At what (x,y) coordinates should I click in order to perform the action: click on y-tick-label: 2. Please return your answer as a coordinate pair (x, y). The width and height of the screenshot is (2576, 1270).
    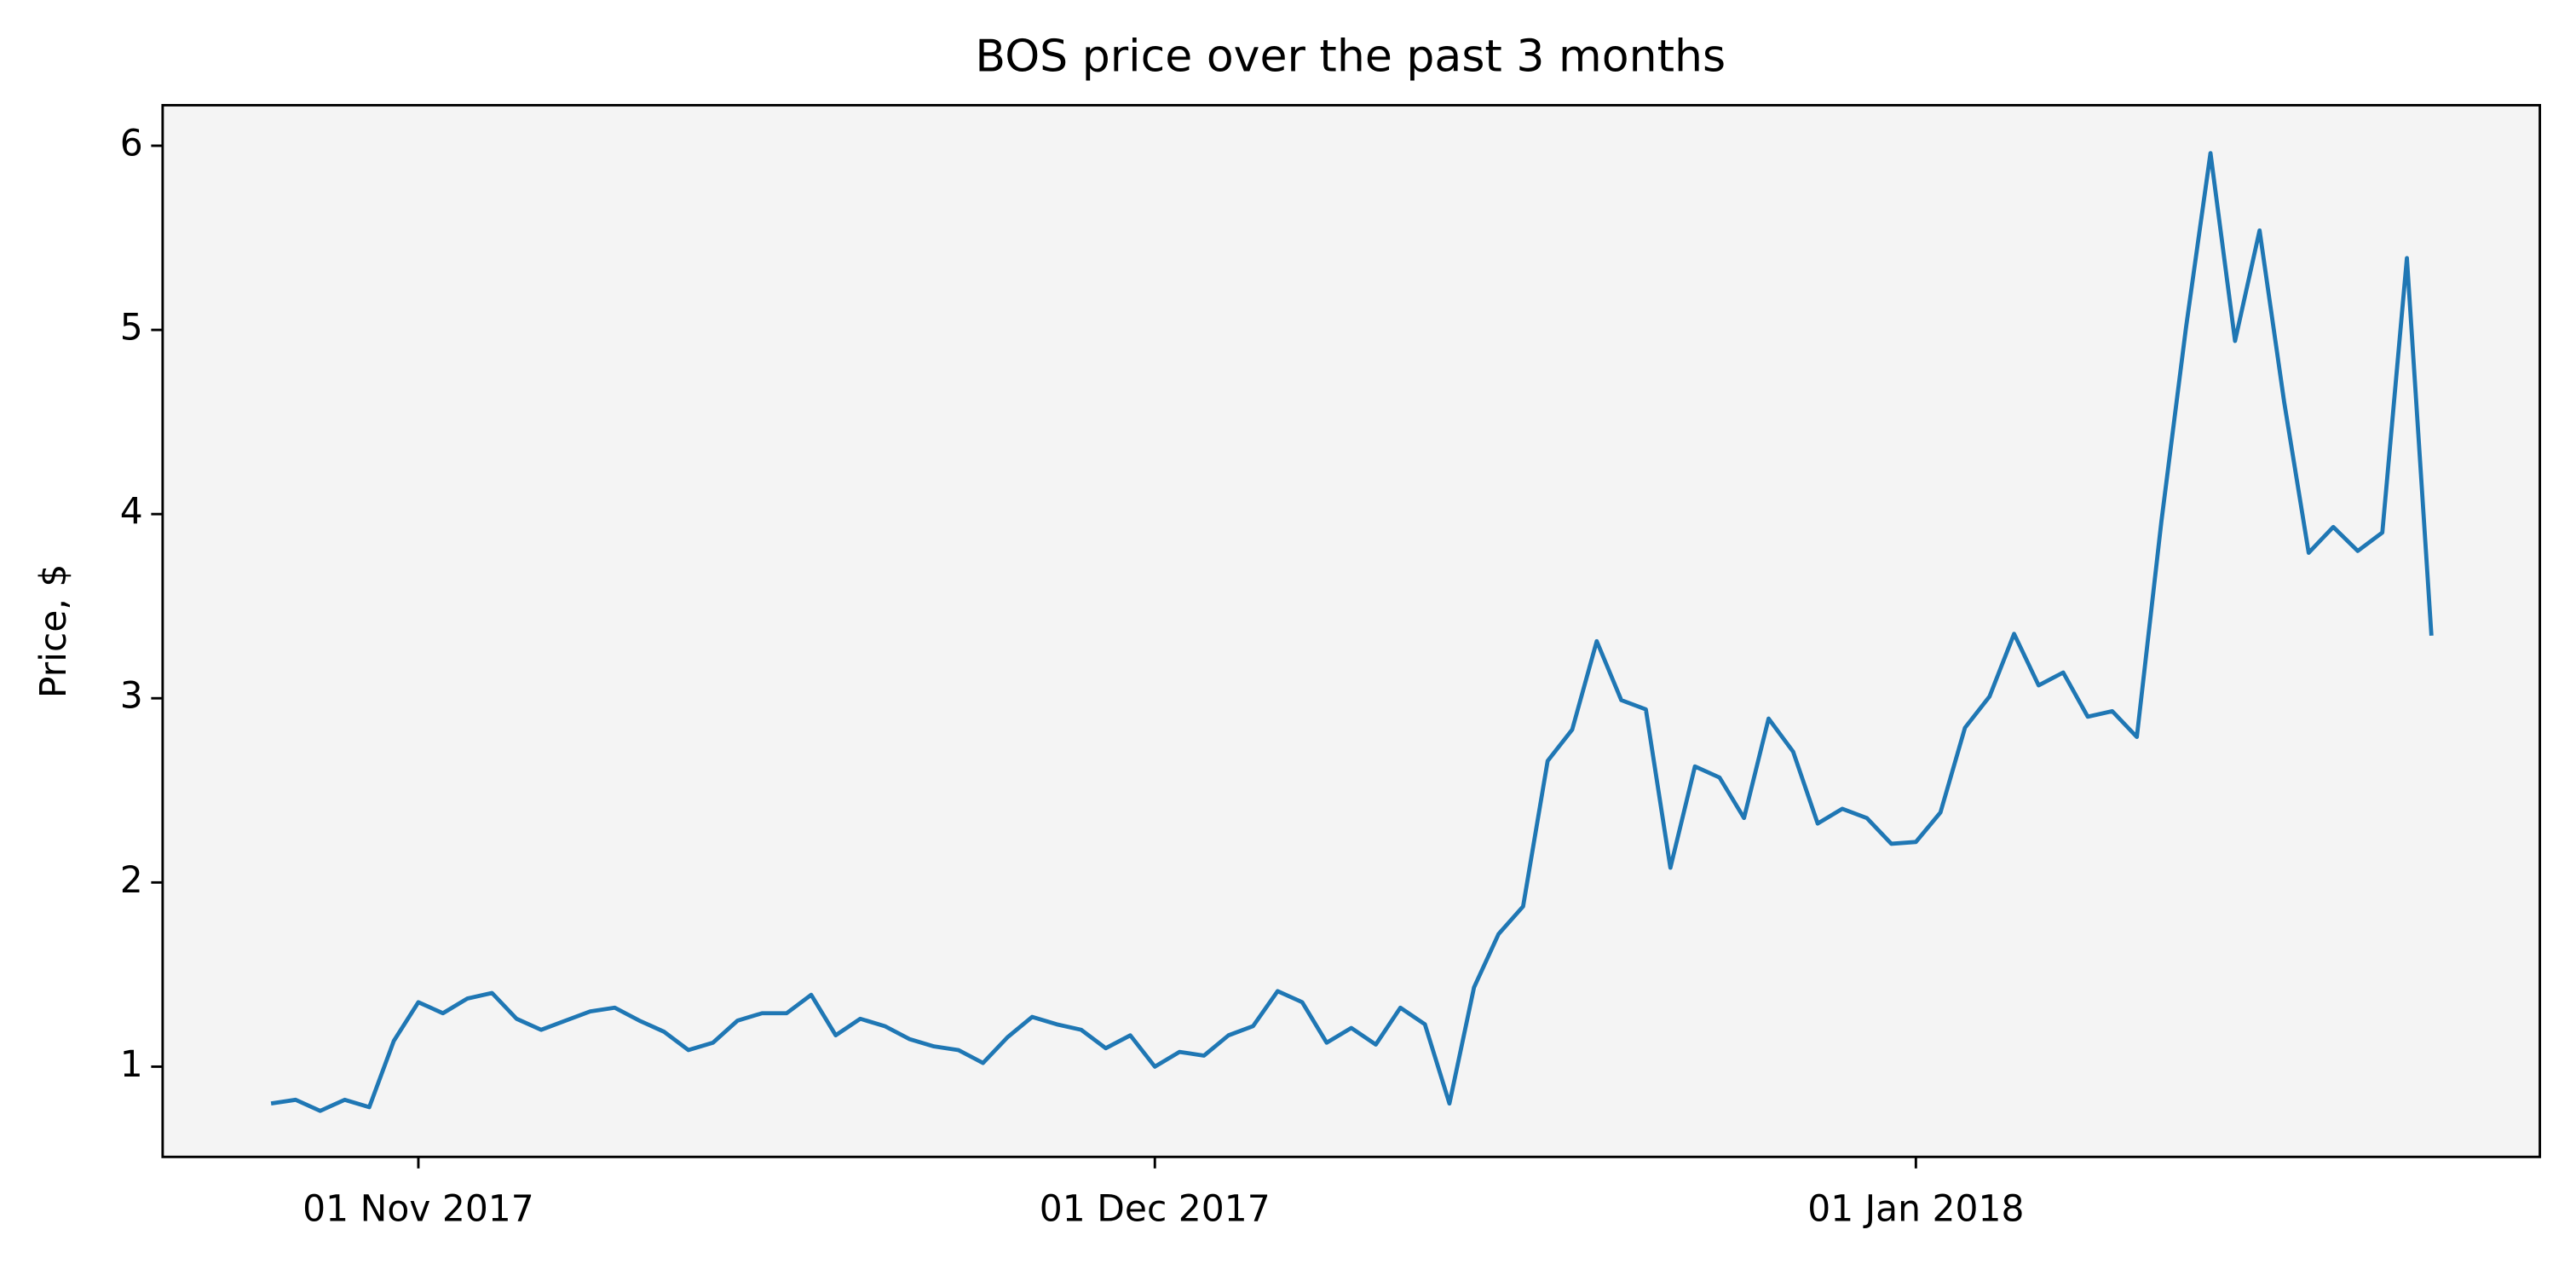
    Looking at the image, I should click on (131, 881).